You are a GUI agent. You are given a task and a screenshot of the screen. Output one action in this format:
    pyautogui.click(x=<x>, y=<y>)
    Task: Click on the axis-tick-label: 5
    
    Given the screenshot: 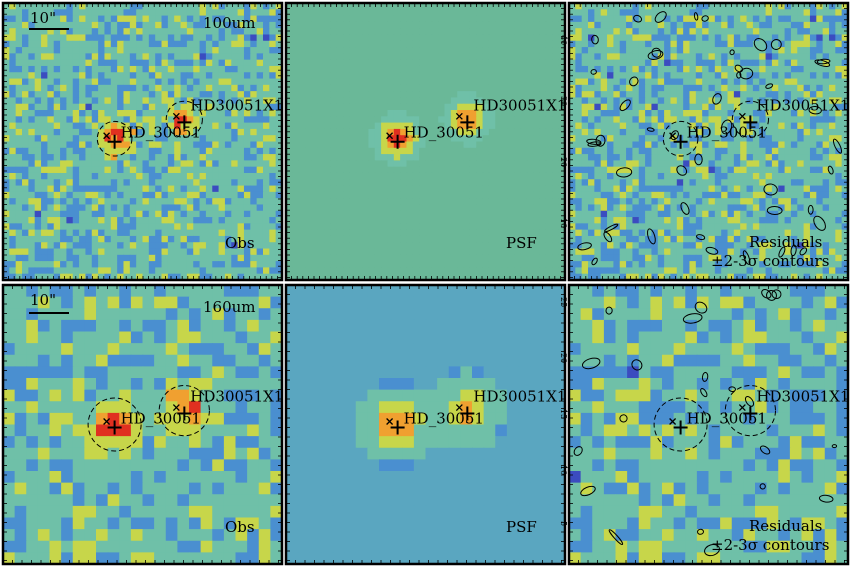 What is the action you would take?
    pyautogui.click(x=563, y=523)
    